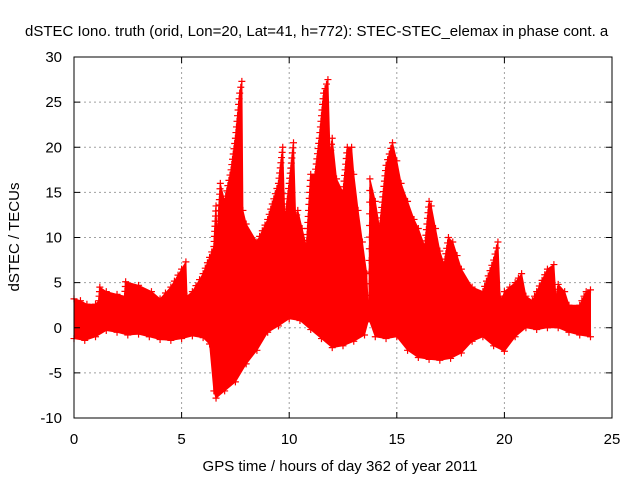  I want to click on y-tick-label: -10, so click(51, 418).